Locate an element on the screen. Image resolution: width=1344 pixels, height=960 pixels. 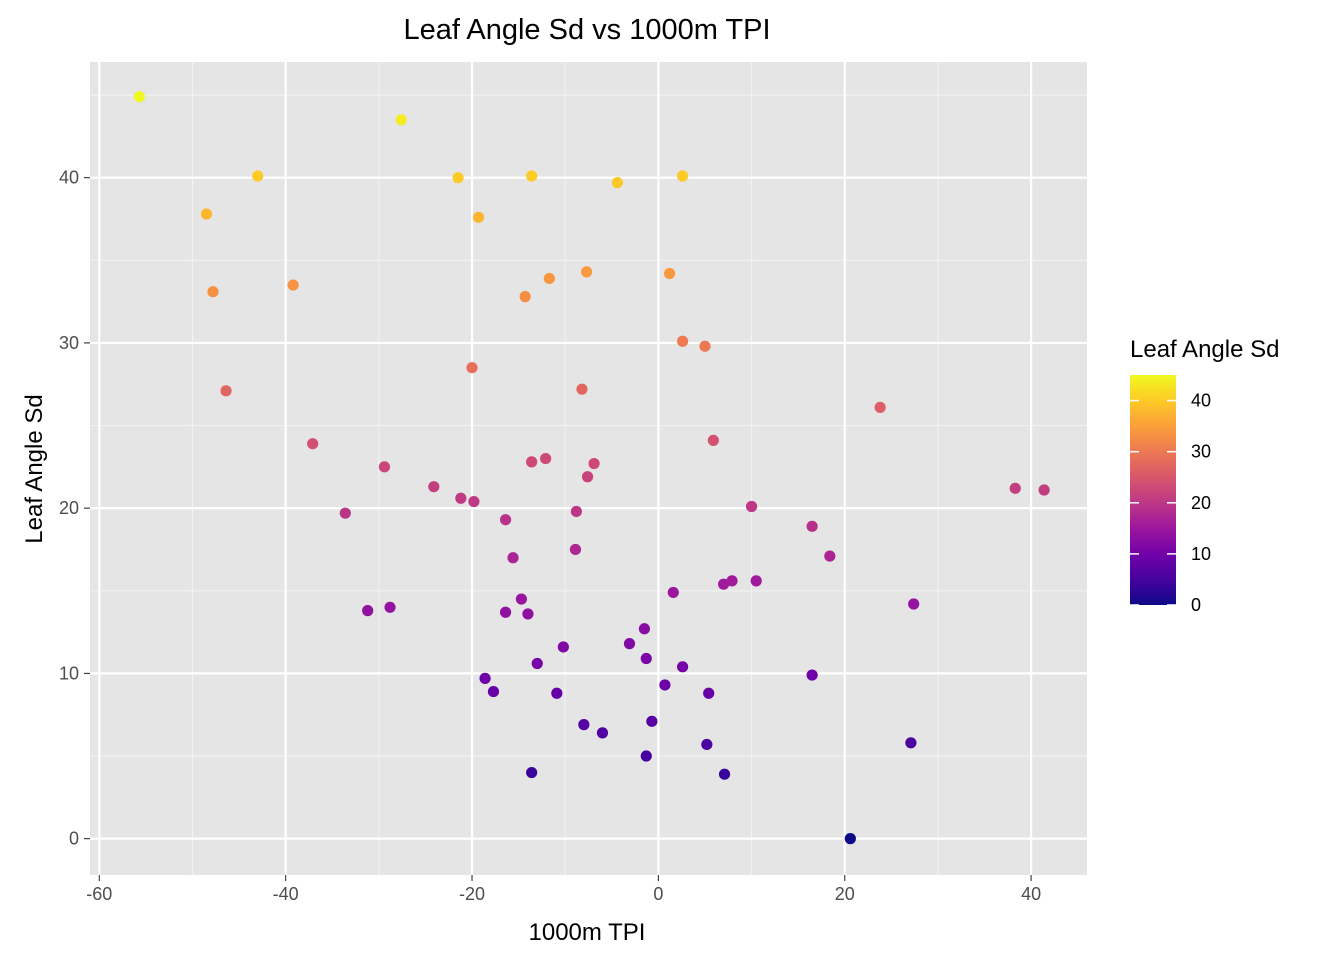
y-axis: 0 10 20 30 40 is located at coordinates (74, 508).